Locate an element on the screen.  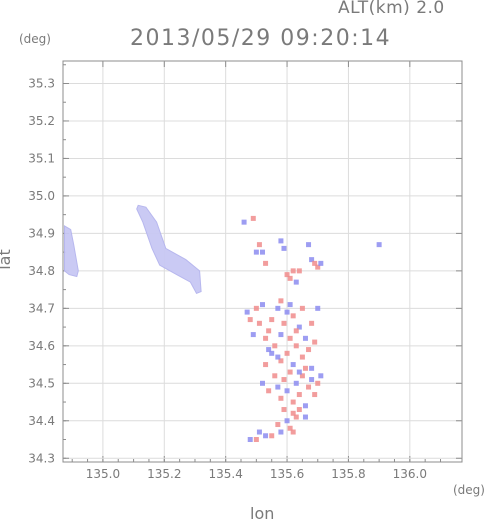
x-tick-label: 135.0 is located at coordinates (103, 474).